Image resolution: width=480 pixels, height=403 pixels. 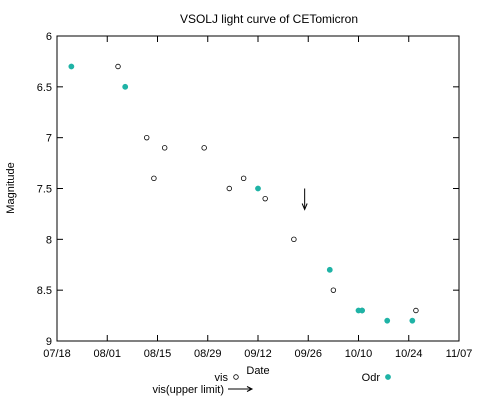 What do you see at coordinates (107, 354) in the screenshot?
I see `x-tick-label: 08/01` at bounding box center [107, 354].